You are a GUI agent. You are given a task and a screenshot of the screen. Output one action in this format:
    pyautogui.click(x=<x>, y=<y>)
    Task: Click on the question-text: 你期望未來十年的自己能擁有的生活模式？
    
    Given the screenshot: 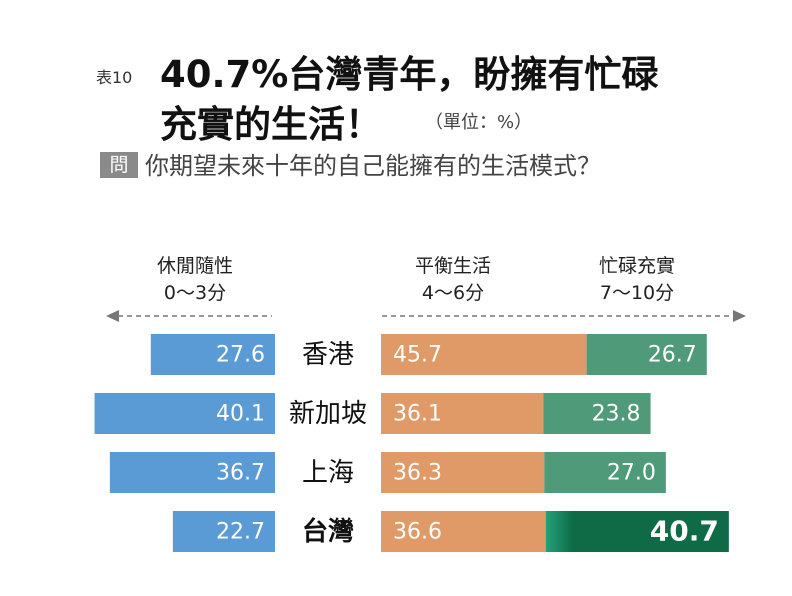 What is the action you would take?
    pyautogui.click(x=373, y=166)
    